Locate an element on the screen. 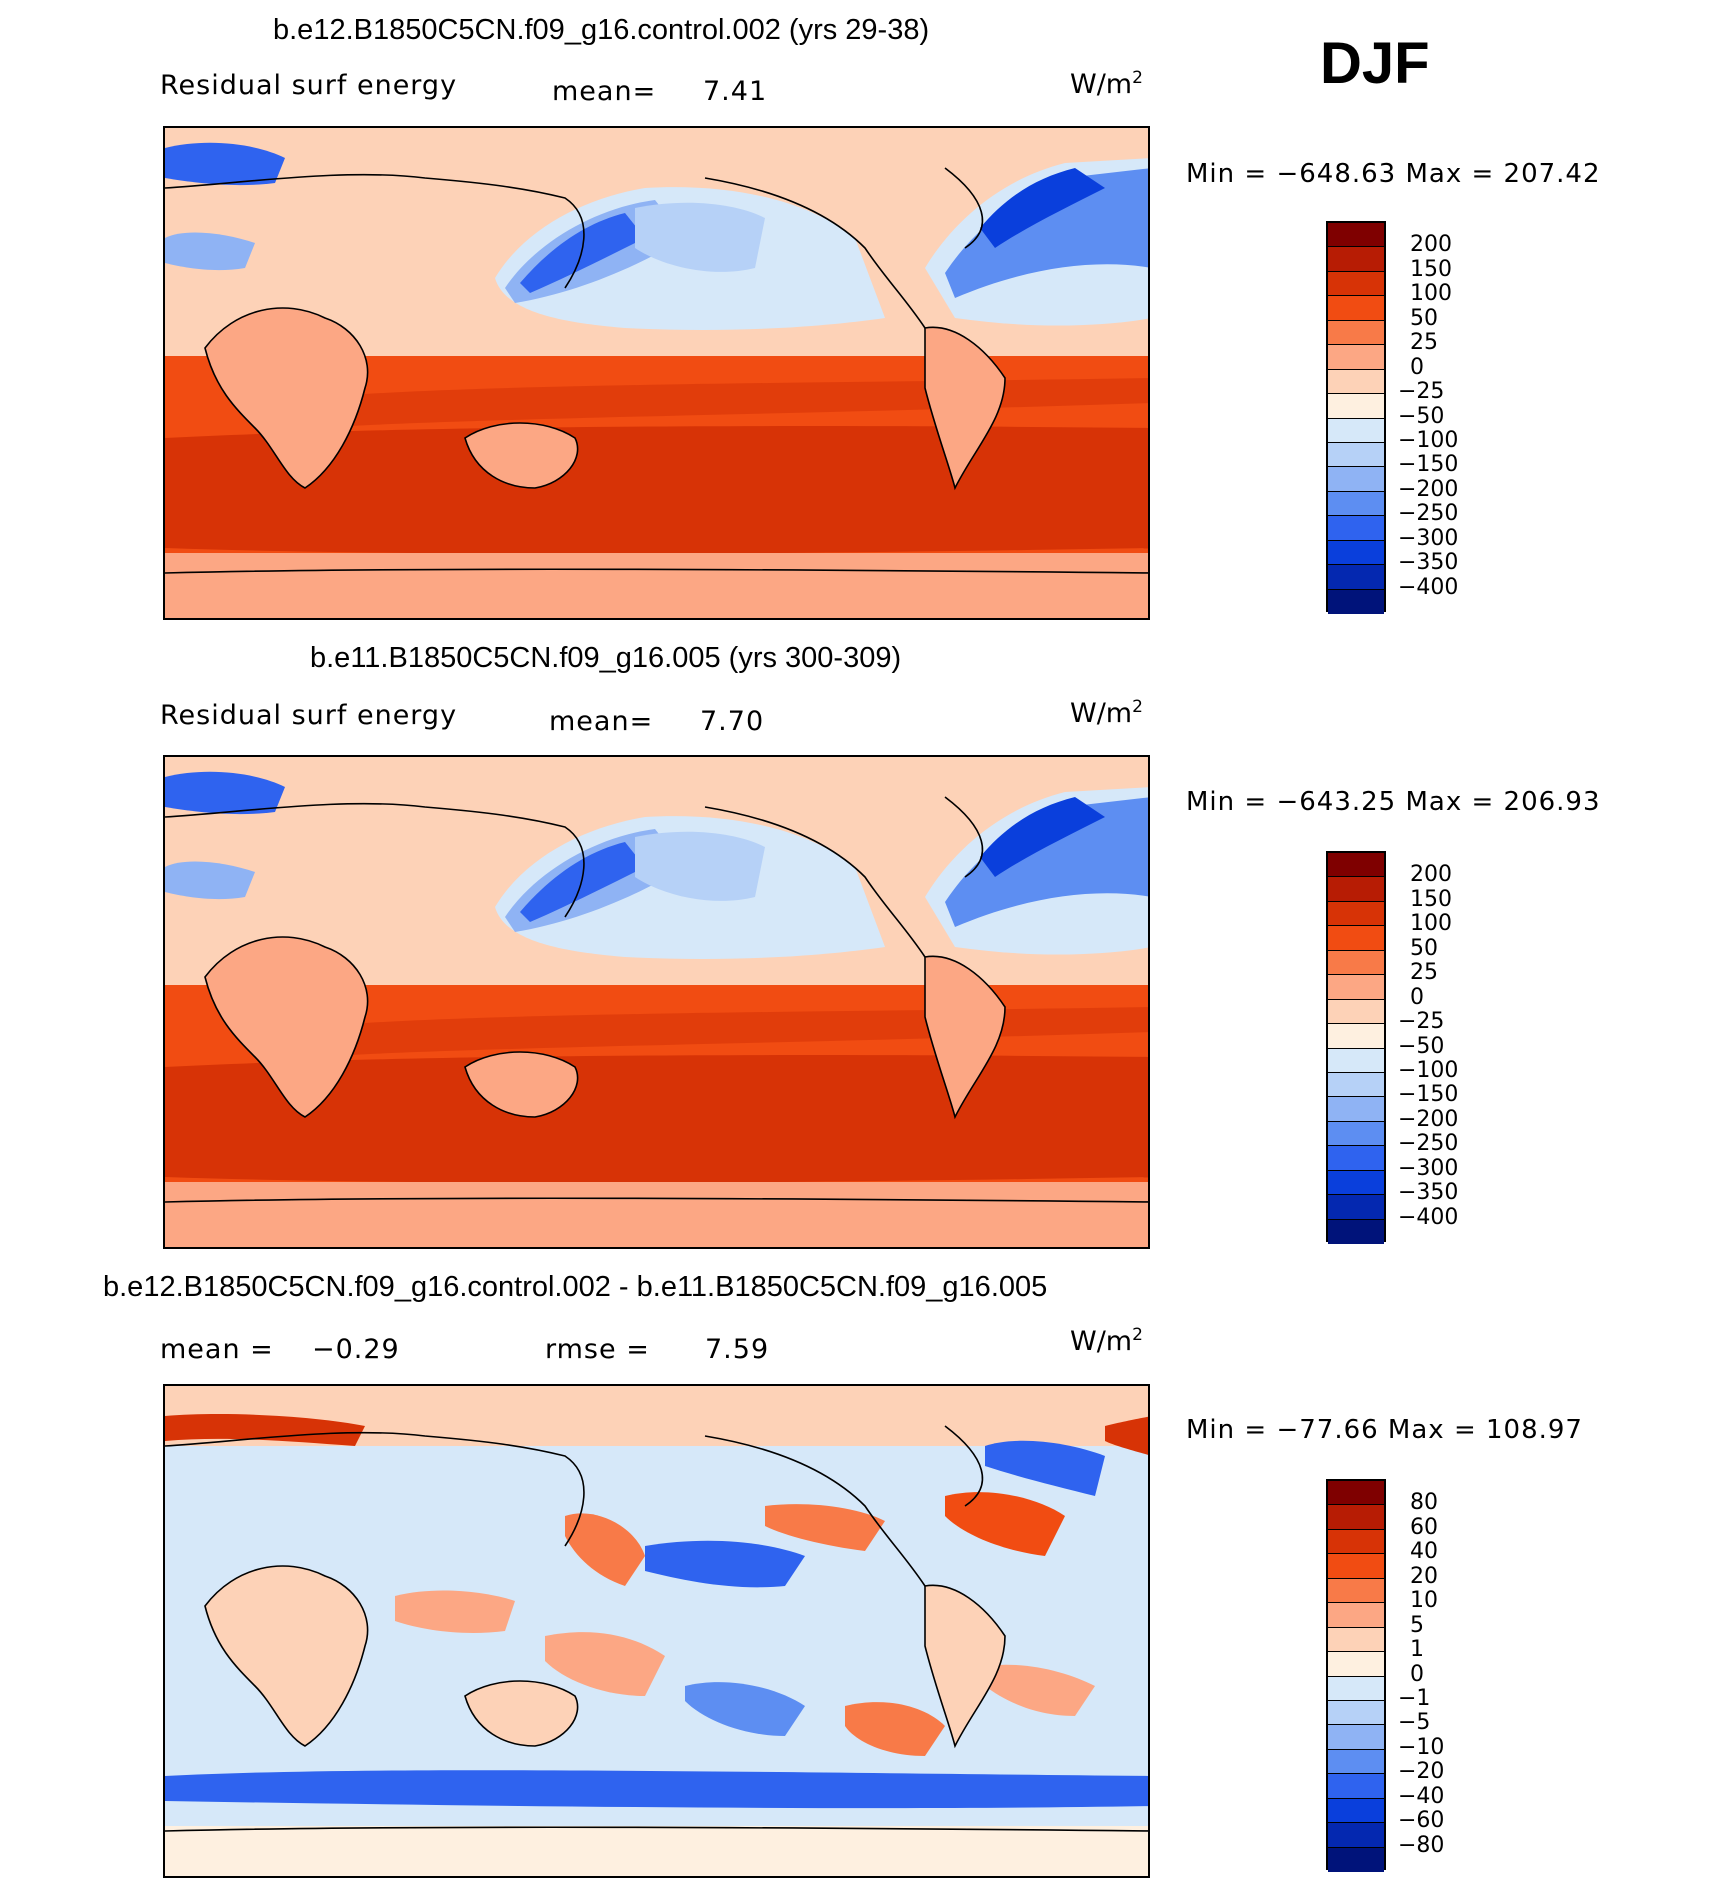 This screenshot has height=1891, width=1710. panel2-mean-value: 7.70 is located at coordinates (732, 721).